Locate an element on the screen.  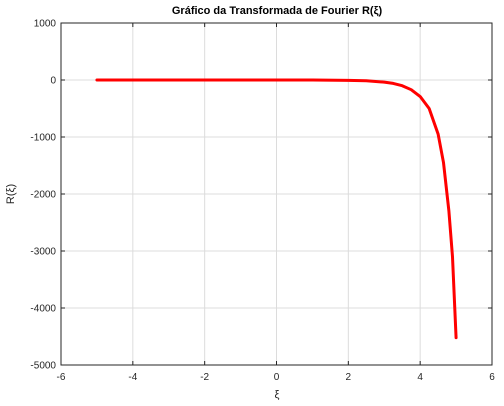
x-tick-label: -4 is located at coordinates (132, 377).